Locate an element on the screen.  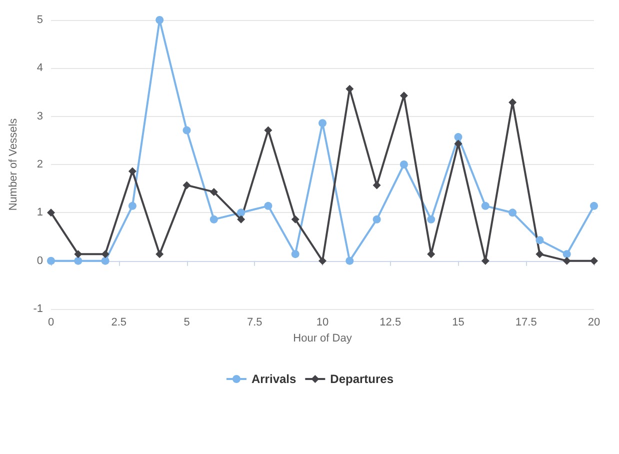
x-tick-label: 20 is located at coordinates (594, 322).